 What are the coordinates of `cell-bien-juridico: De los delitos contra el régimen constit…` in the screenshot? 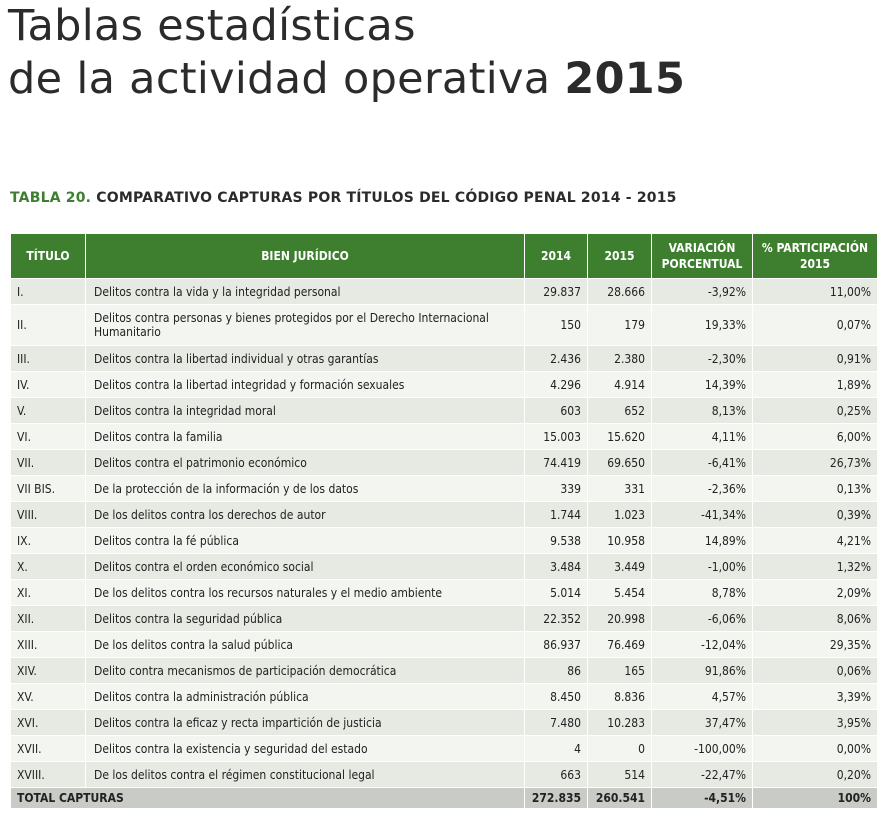 It's located at (305, 774).